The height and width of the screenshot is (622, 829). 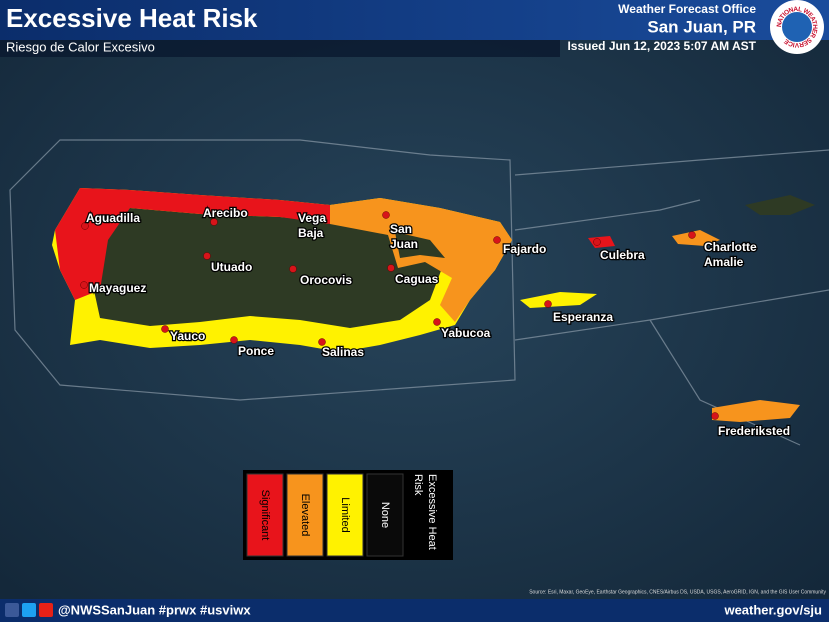 I want to click on legend-label: Elevated, so click(x=305, y=515).